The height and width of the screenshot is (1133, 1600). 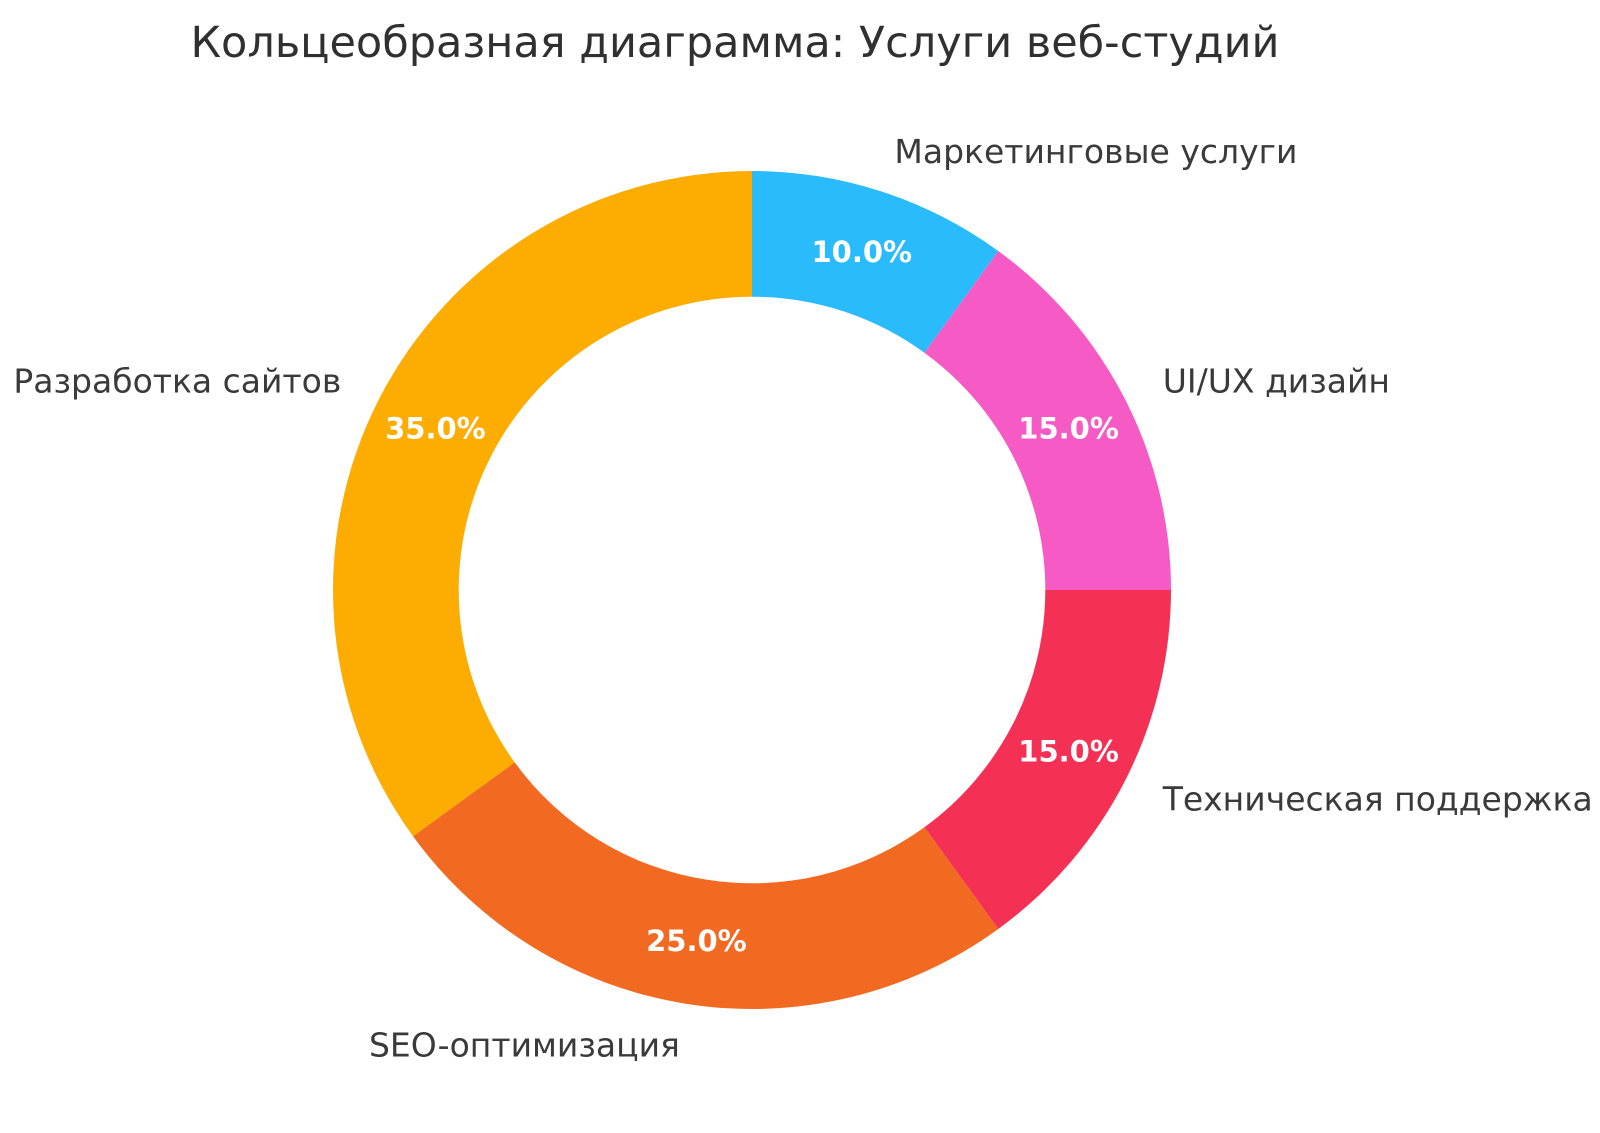 What do you see at coordinates (696, 941) in the screenshot?
I see `pct-label-3: 25.0%` at bounding box center [696, 941].